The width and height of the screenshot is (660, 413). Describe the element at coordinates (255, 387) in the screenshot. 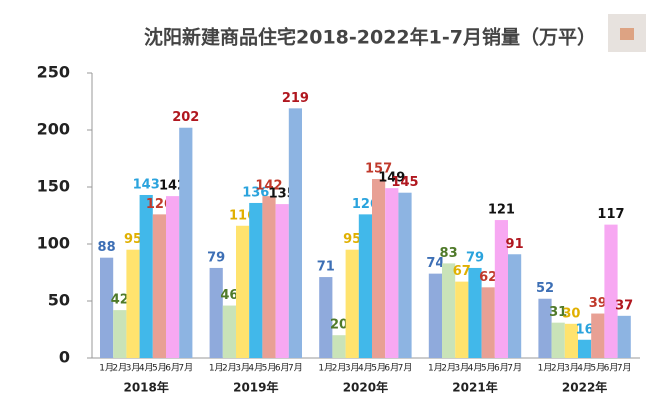

I see `year-label: 2019年` at that location.